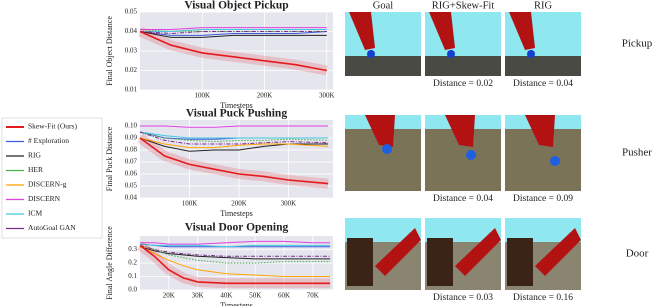  What do you see at coordinates (131, 162) in the screenshot?
I see `y-tick-label: 0.07` at bounding box center [131, 162].